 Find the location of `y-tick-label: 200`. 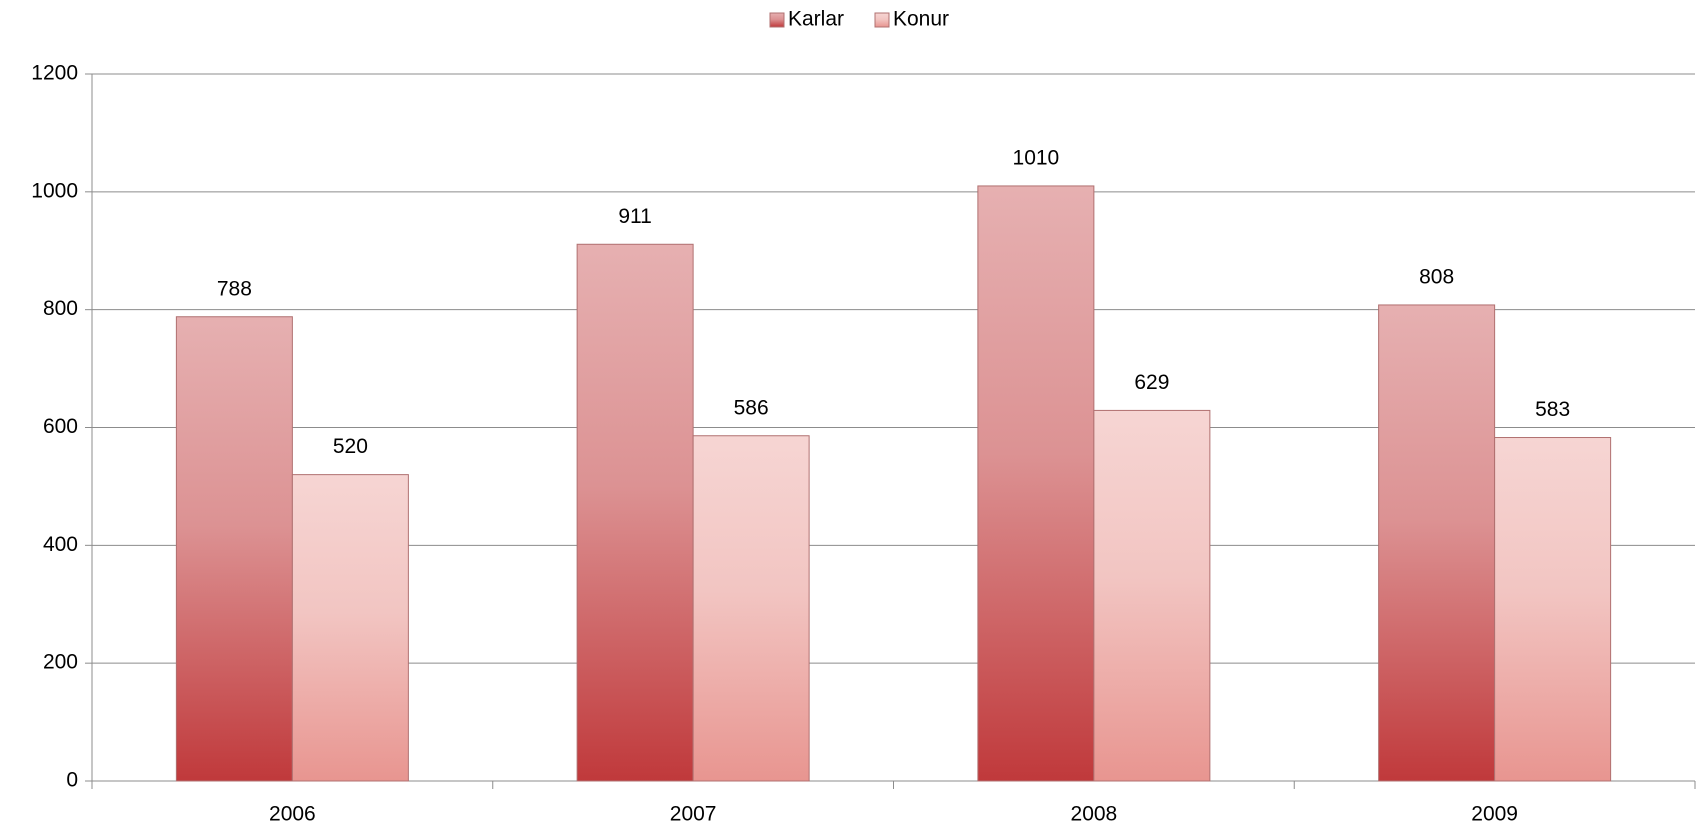

y-tick-label: 200 is located at coordinates (60, 662).